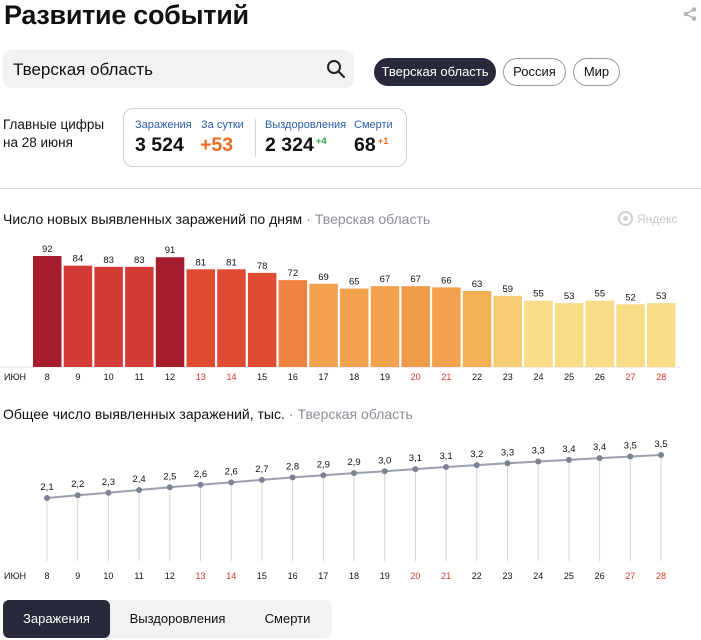 Image resolution: width=701 pixels, height=640 pixels. Describe the element at coordinates (336, 69) in the screenshot. I see `search-icon` at that location.